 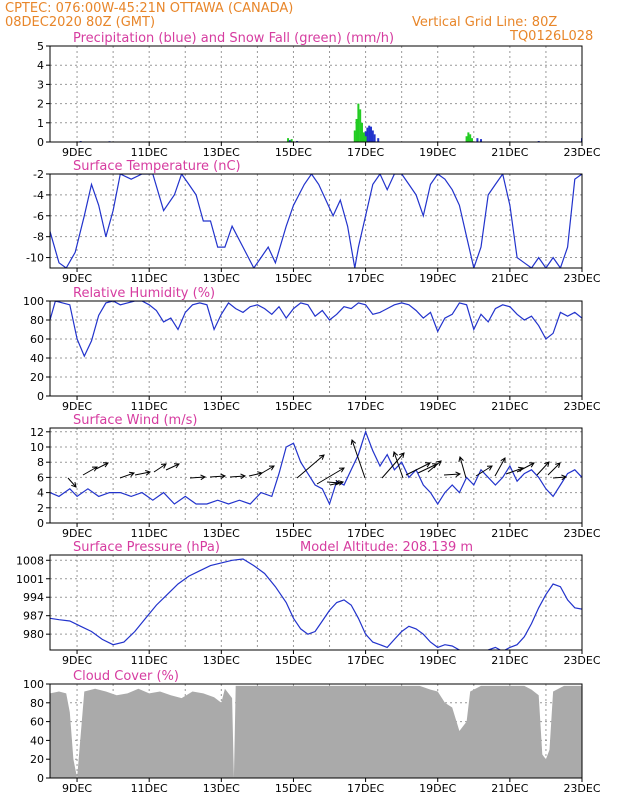 I want to click on cloud-xtick-label: 17DEC, so click(x=365, y=788).